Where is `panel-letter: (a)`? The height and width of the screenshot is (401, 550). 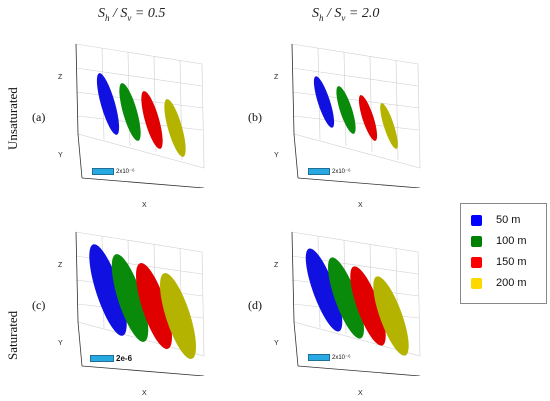
panel-letter: (a) is located at coordinates (39, 117).